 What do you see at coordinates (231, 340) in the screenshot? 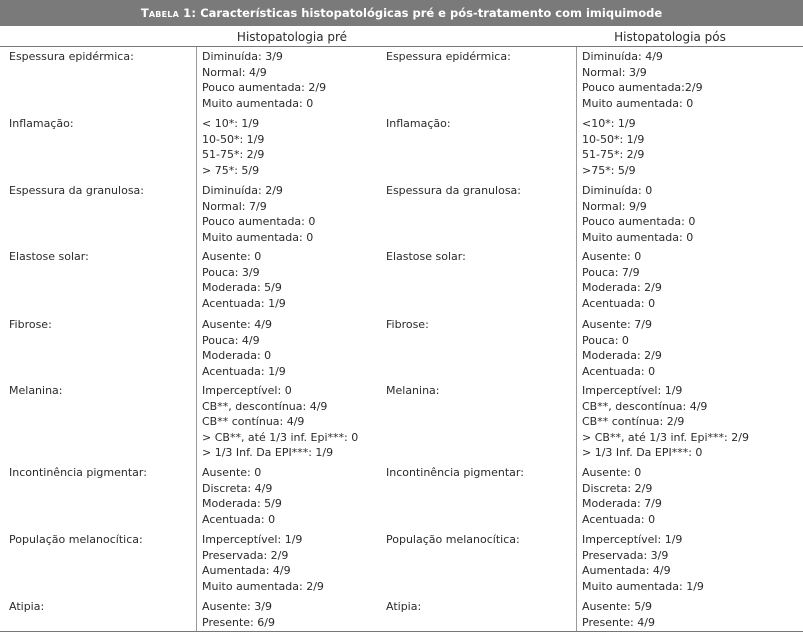
I see `pre-value: Pouca: 4/9` at bounding box center [231, 340].